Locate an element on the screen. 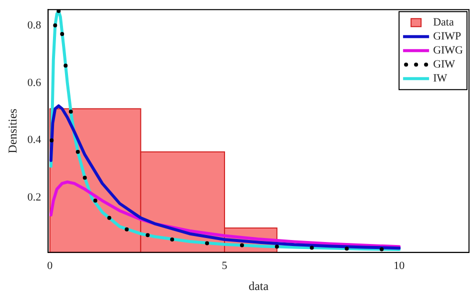  legend-label: GIWP is located at coordinates (447, 36).